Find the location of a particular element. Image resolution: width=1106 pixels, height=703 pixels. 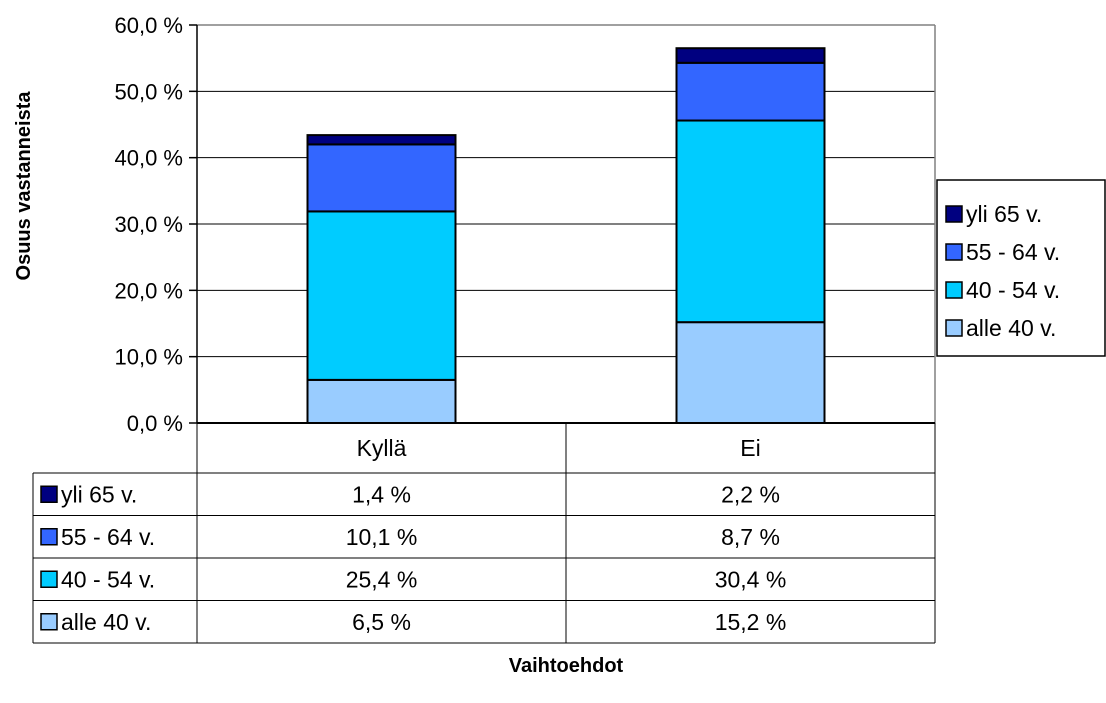

table-series-label: alle 40 v. is located at coordinates (106, 622).